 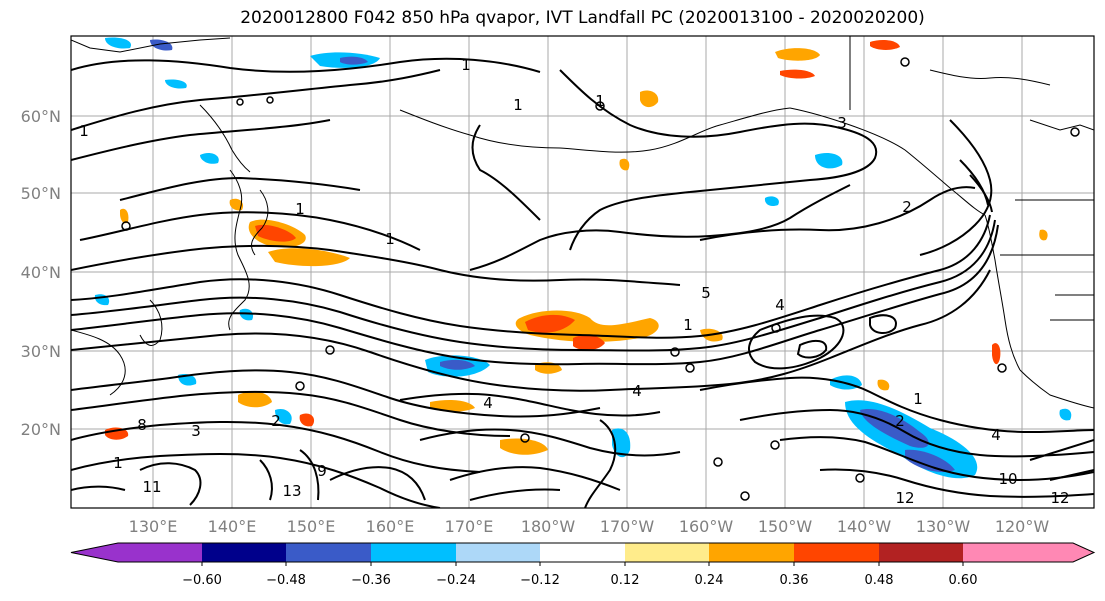 What do you see at coordinates (291, 491) in the screenshot?
I see `contour-label: 13` at bounding box center [291, 491].